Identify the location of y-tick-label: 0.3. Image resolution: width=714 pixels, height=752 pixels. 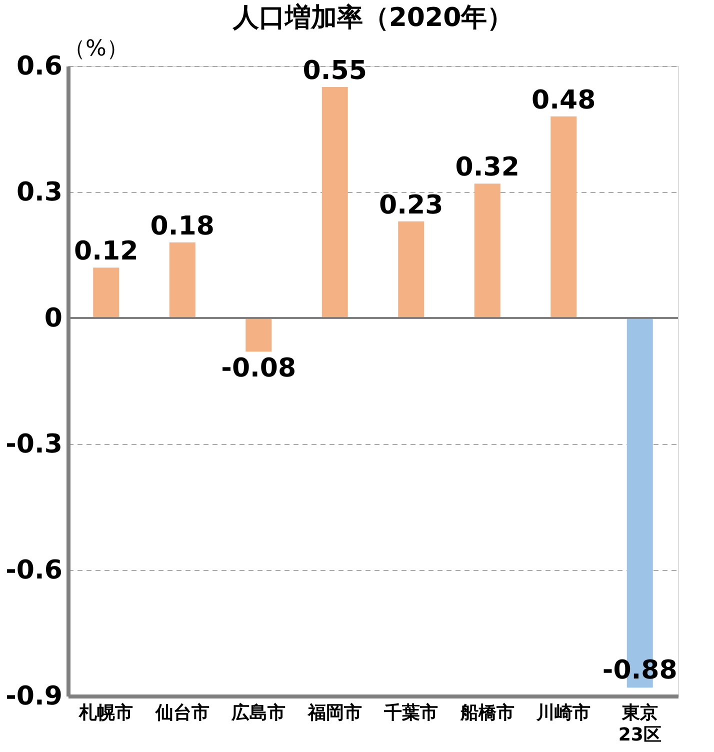
(39, 193).